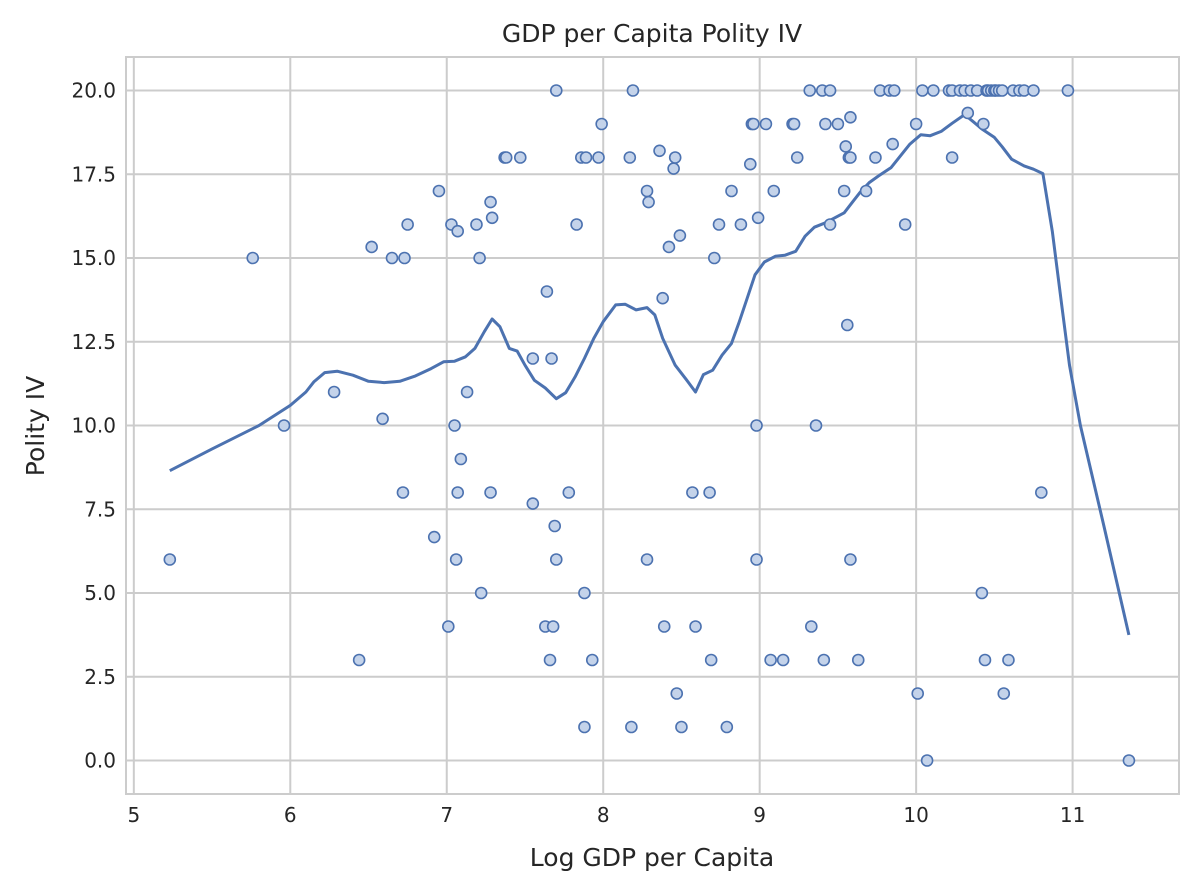 This screenshot has height=890, width=1198. What do you see at coordinates (759, 815) in the screenshot?
I see `x-tick-label: 9` at bounding box center [759, 815].